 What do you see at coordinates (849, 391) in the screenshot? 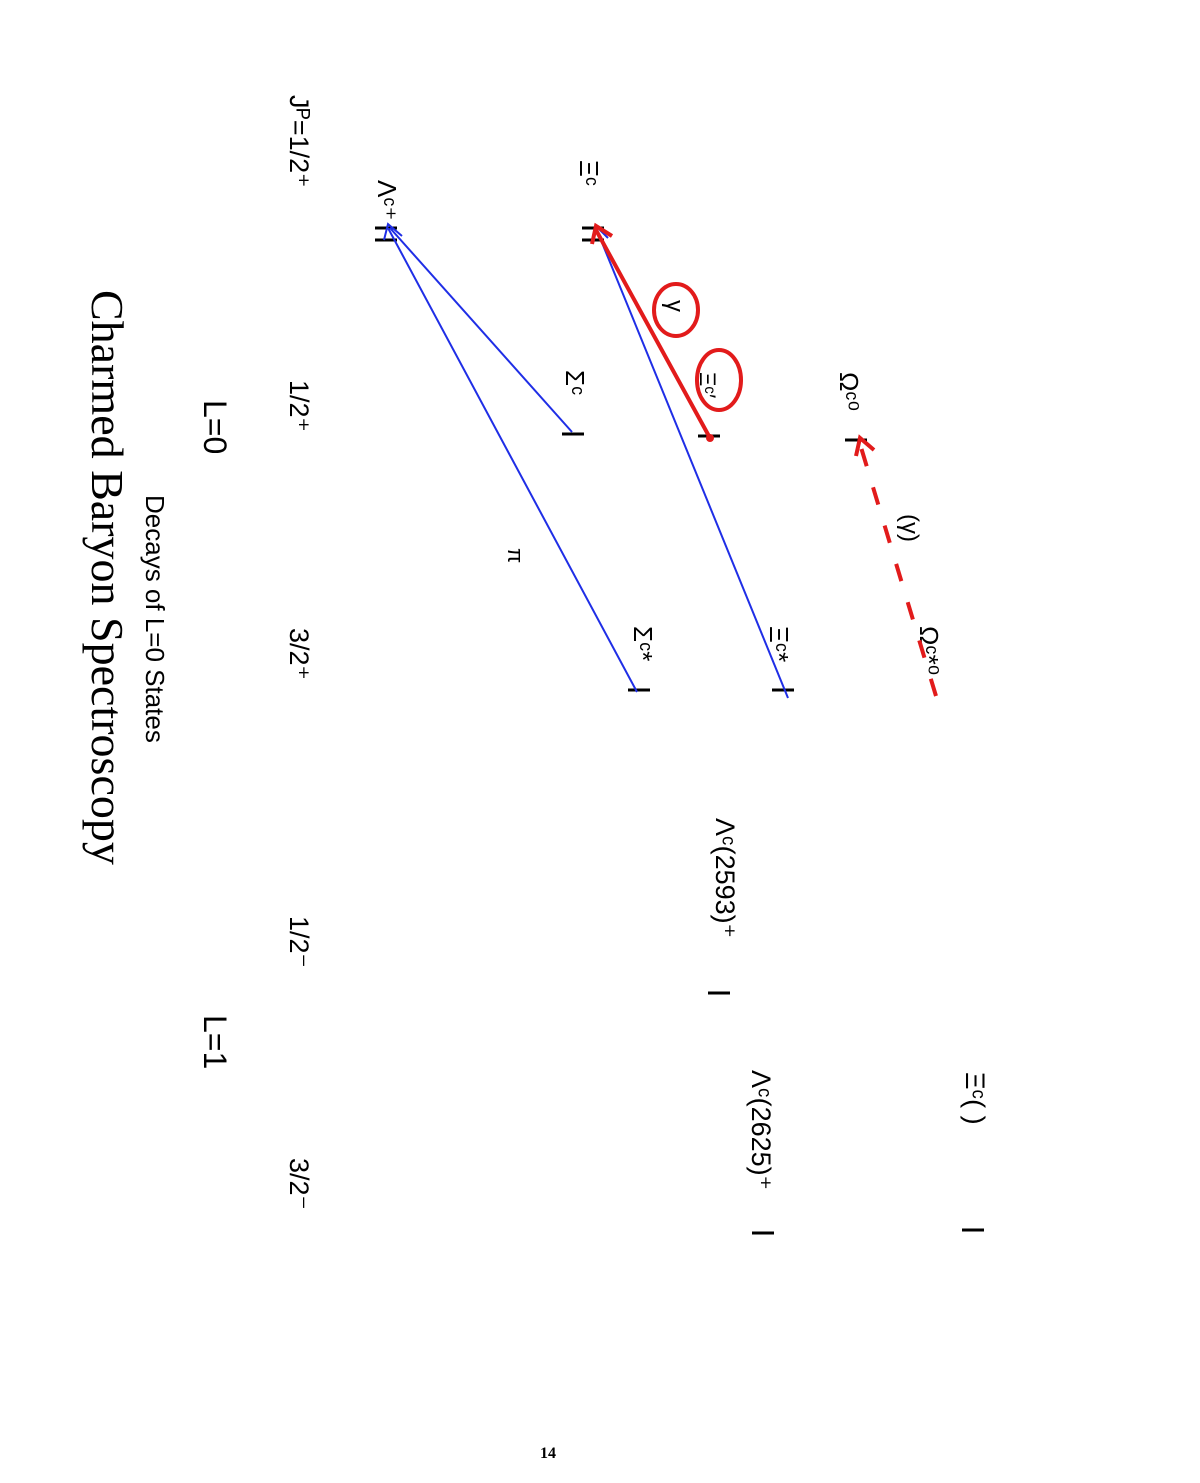
I see `state-label-omega-c: Ωᶜ⁰` at bounding box center [849, 391].